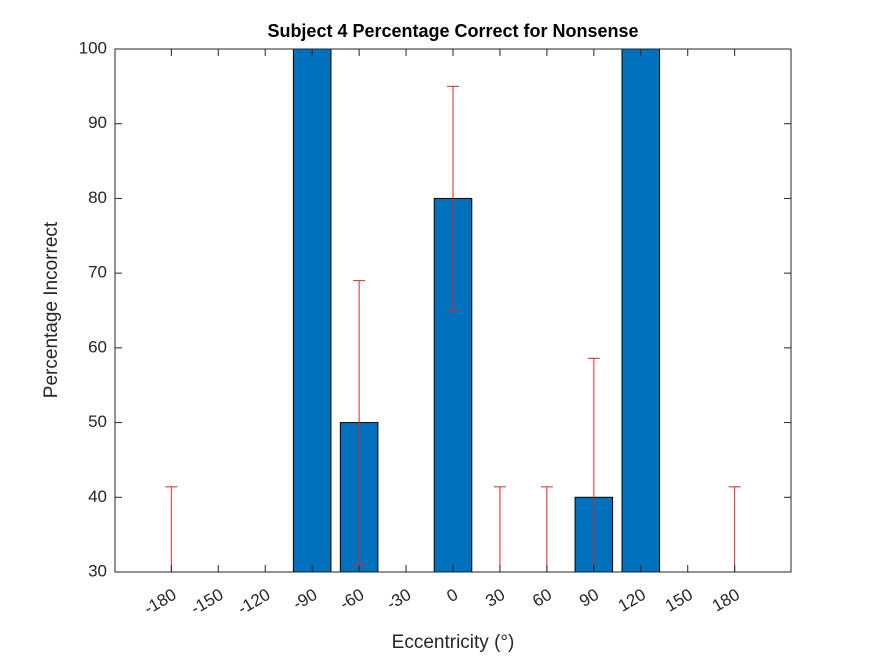 The width and height of the screenshot is (875, 656). What do you see at coordinates (679, 600) in the screenshot?
I see `x-tick-label: 150` at bounding box center [679, 600].